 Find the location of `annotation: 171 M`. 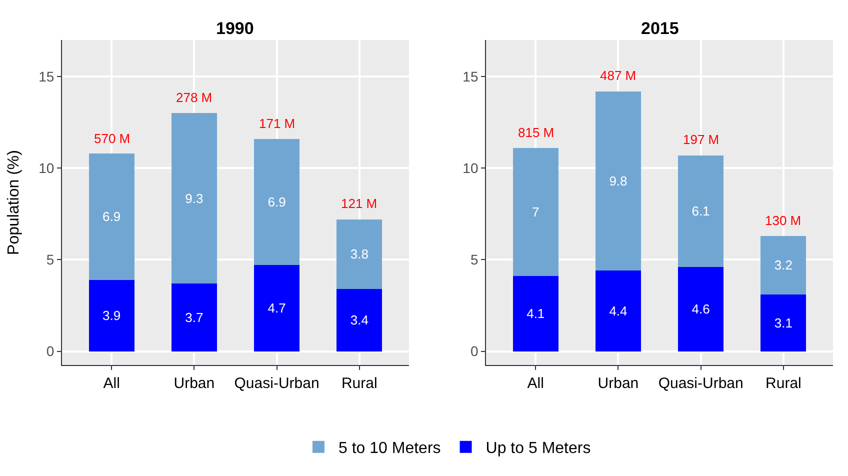

annotation: 171 M is located at coordinates (277, 123).